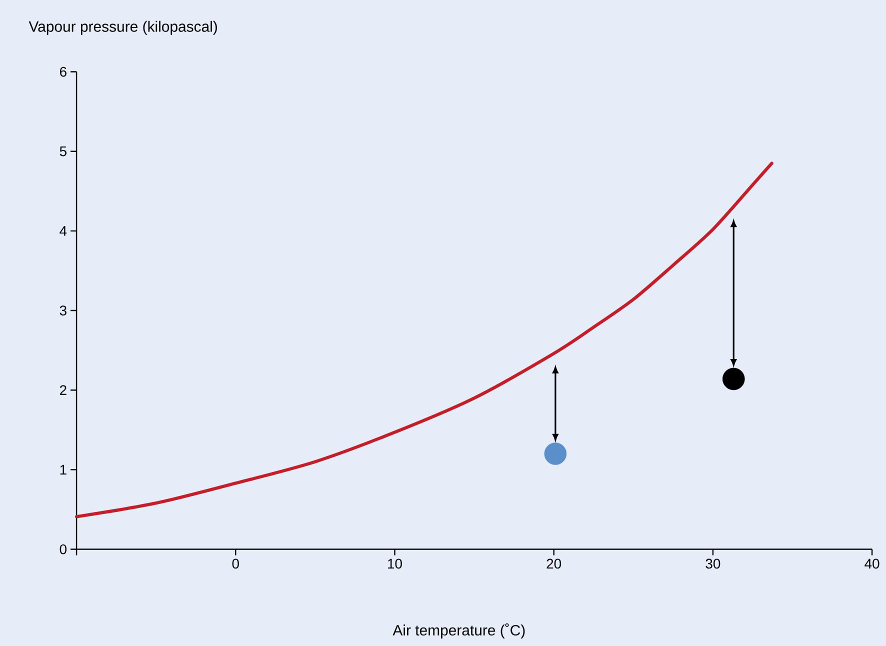 Image resolution: width=886 pixels, height=646 pixels. What do you see at coordinates (63, 231) in the screenshot?
I see `y-tick-label: 4` at bounding box center [63, 231].